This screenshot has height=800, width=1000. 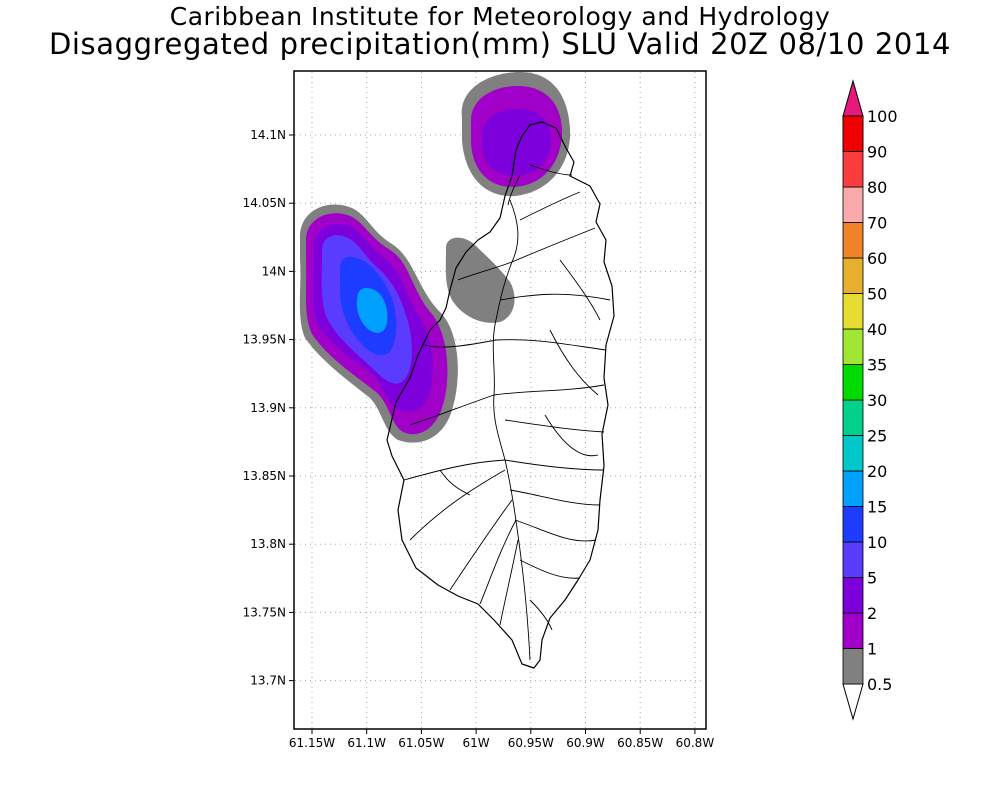 What do you see at coordinates (877, 329) in the screenshot?
I see `colorbar-label: 40` at bounding box center [877, 329].